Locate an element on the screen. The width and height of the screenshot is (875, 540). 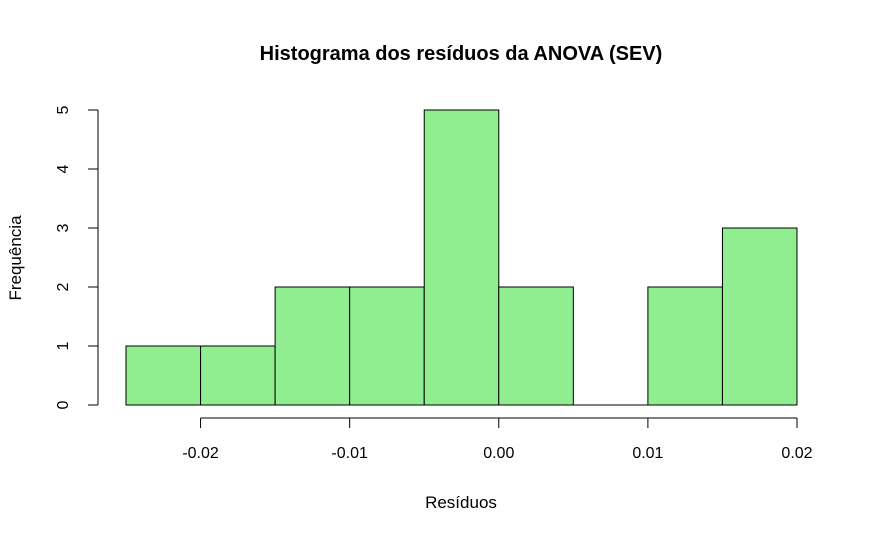
x-axis: -0.02 -0.01 0.00 0.01 0.02 is located at coordinates (497, 439).